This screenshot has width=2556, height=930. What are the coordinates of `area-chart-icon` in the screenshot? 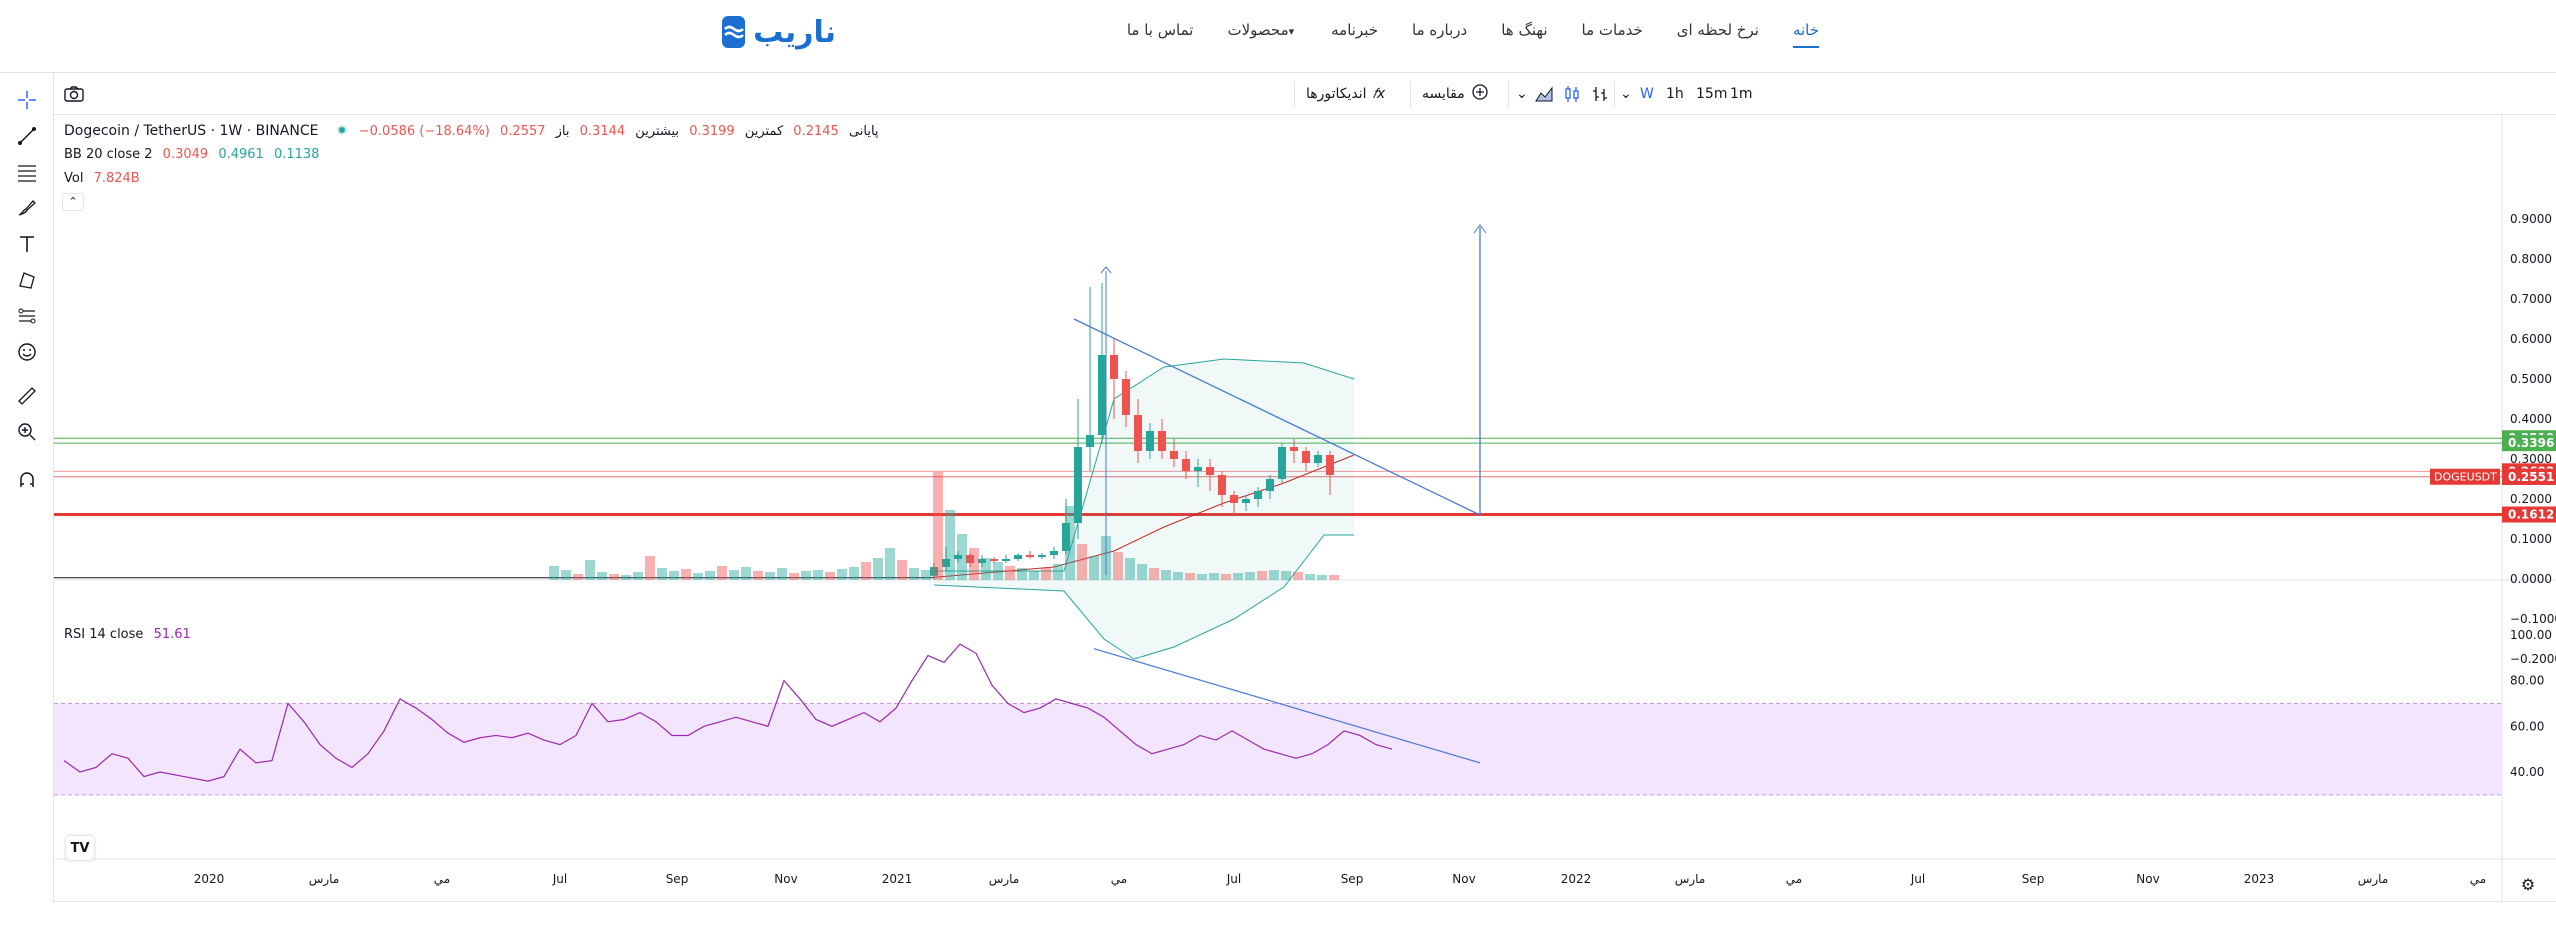 It's located at (1544, 94).